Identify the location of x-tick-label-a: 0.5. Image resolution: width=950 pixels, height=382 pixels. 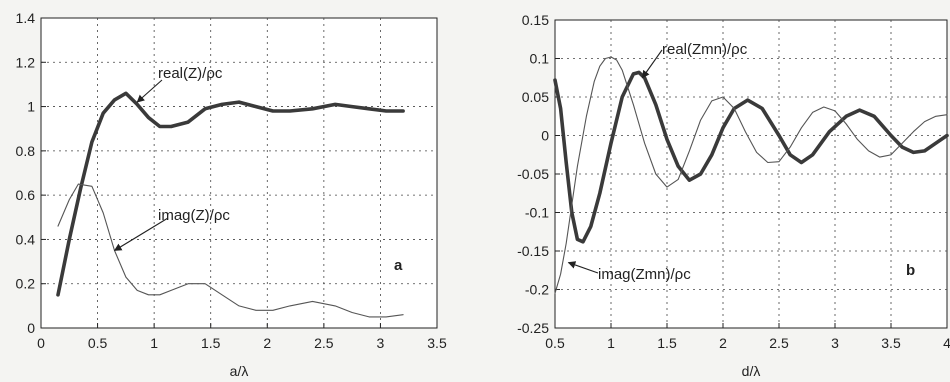
(98, 343).